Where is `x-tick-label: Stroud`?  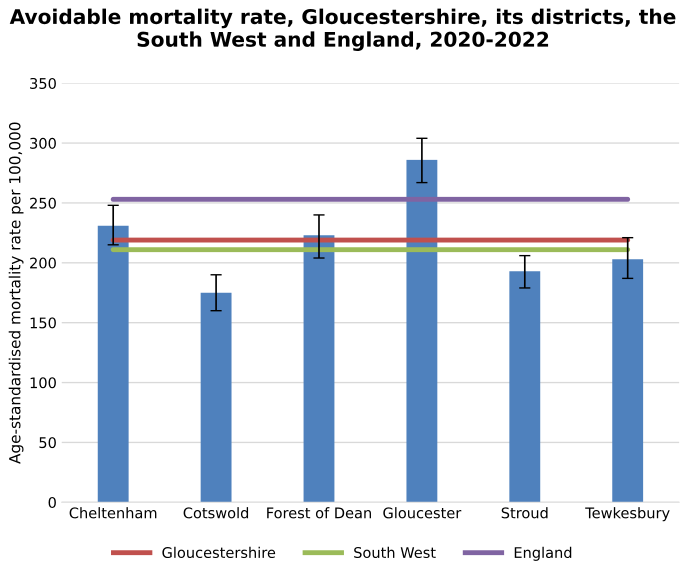 x-tick-label: Stroud is located at coordinates (525, 512).